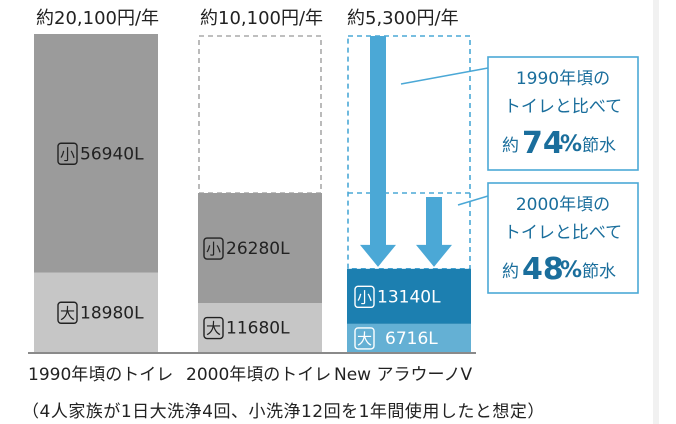 The width and height of the screenshot is (676, 424). I want to click on large-mark-0: 大, so click(67, 313).